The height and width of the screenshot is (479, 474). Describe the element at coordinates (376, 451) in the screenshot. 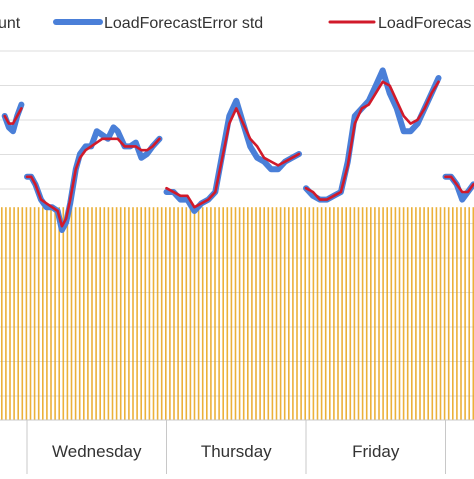

I see `x-tick-label: Friday` at that location.